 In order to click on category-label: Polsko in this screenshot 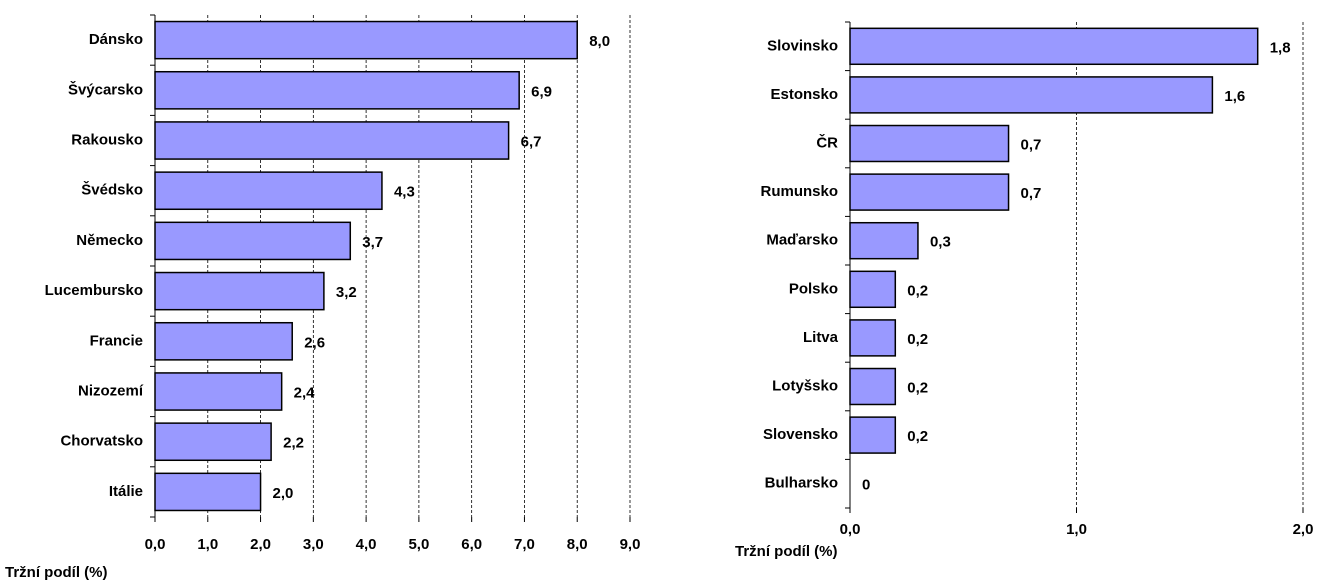, I will do `click(813, 288)`.